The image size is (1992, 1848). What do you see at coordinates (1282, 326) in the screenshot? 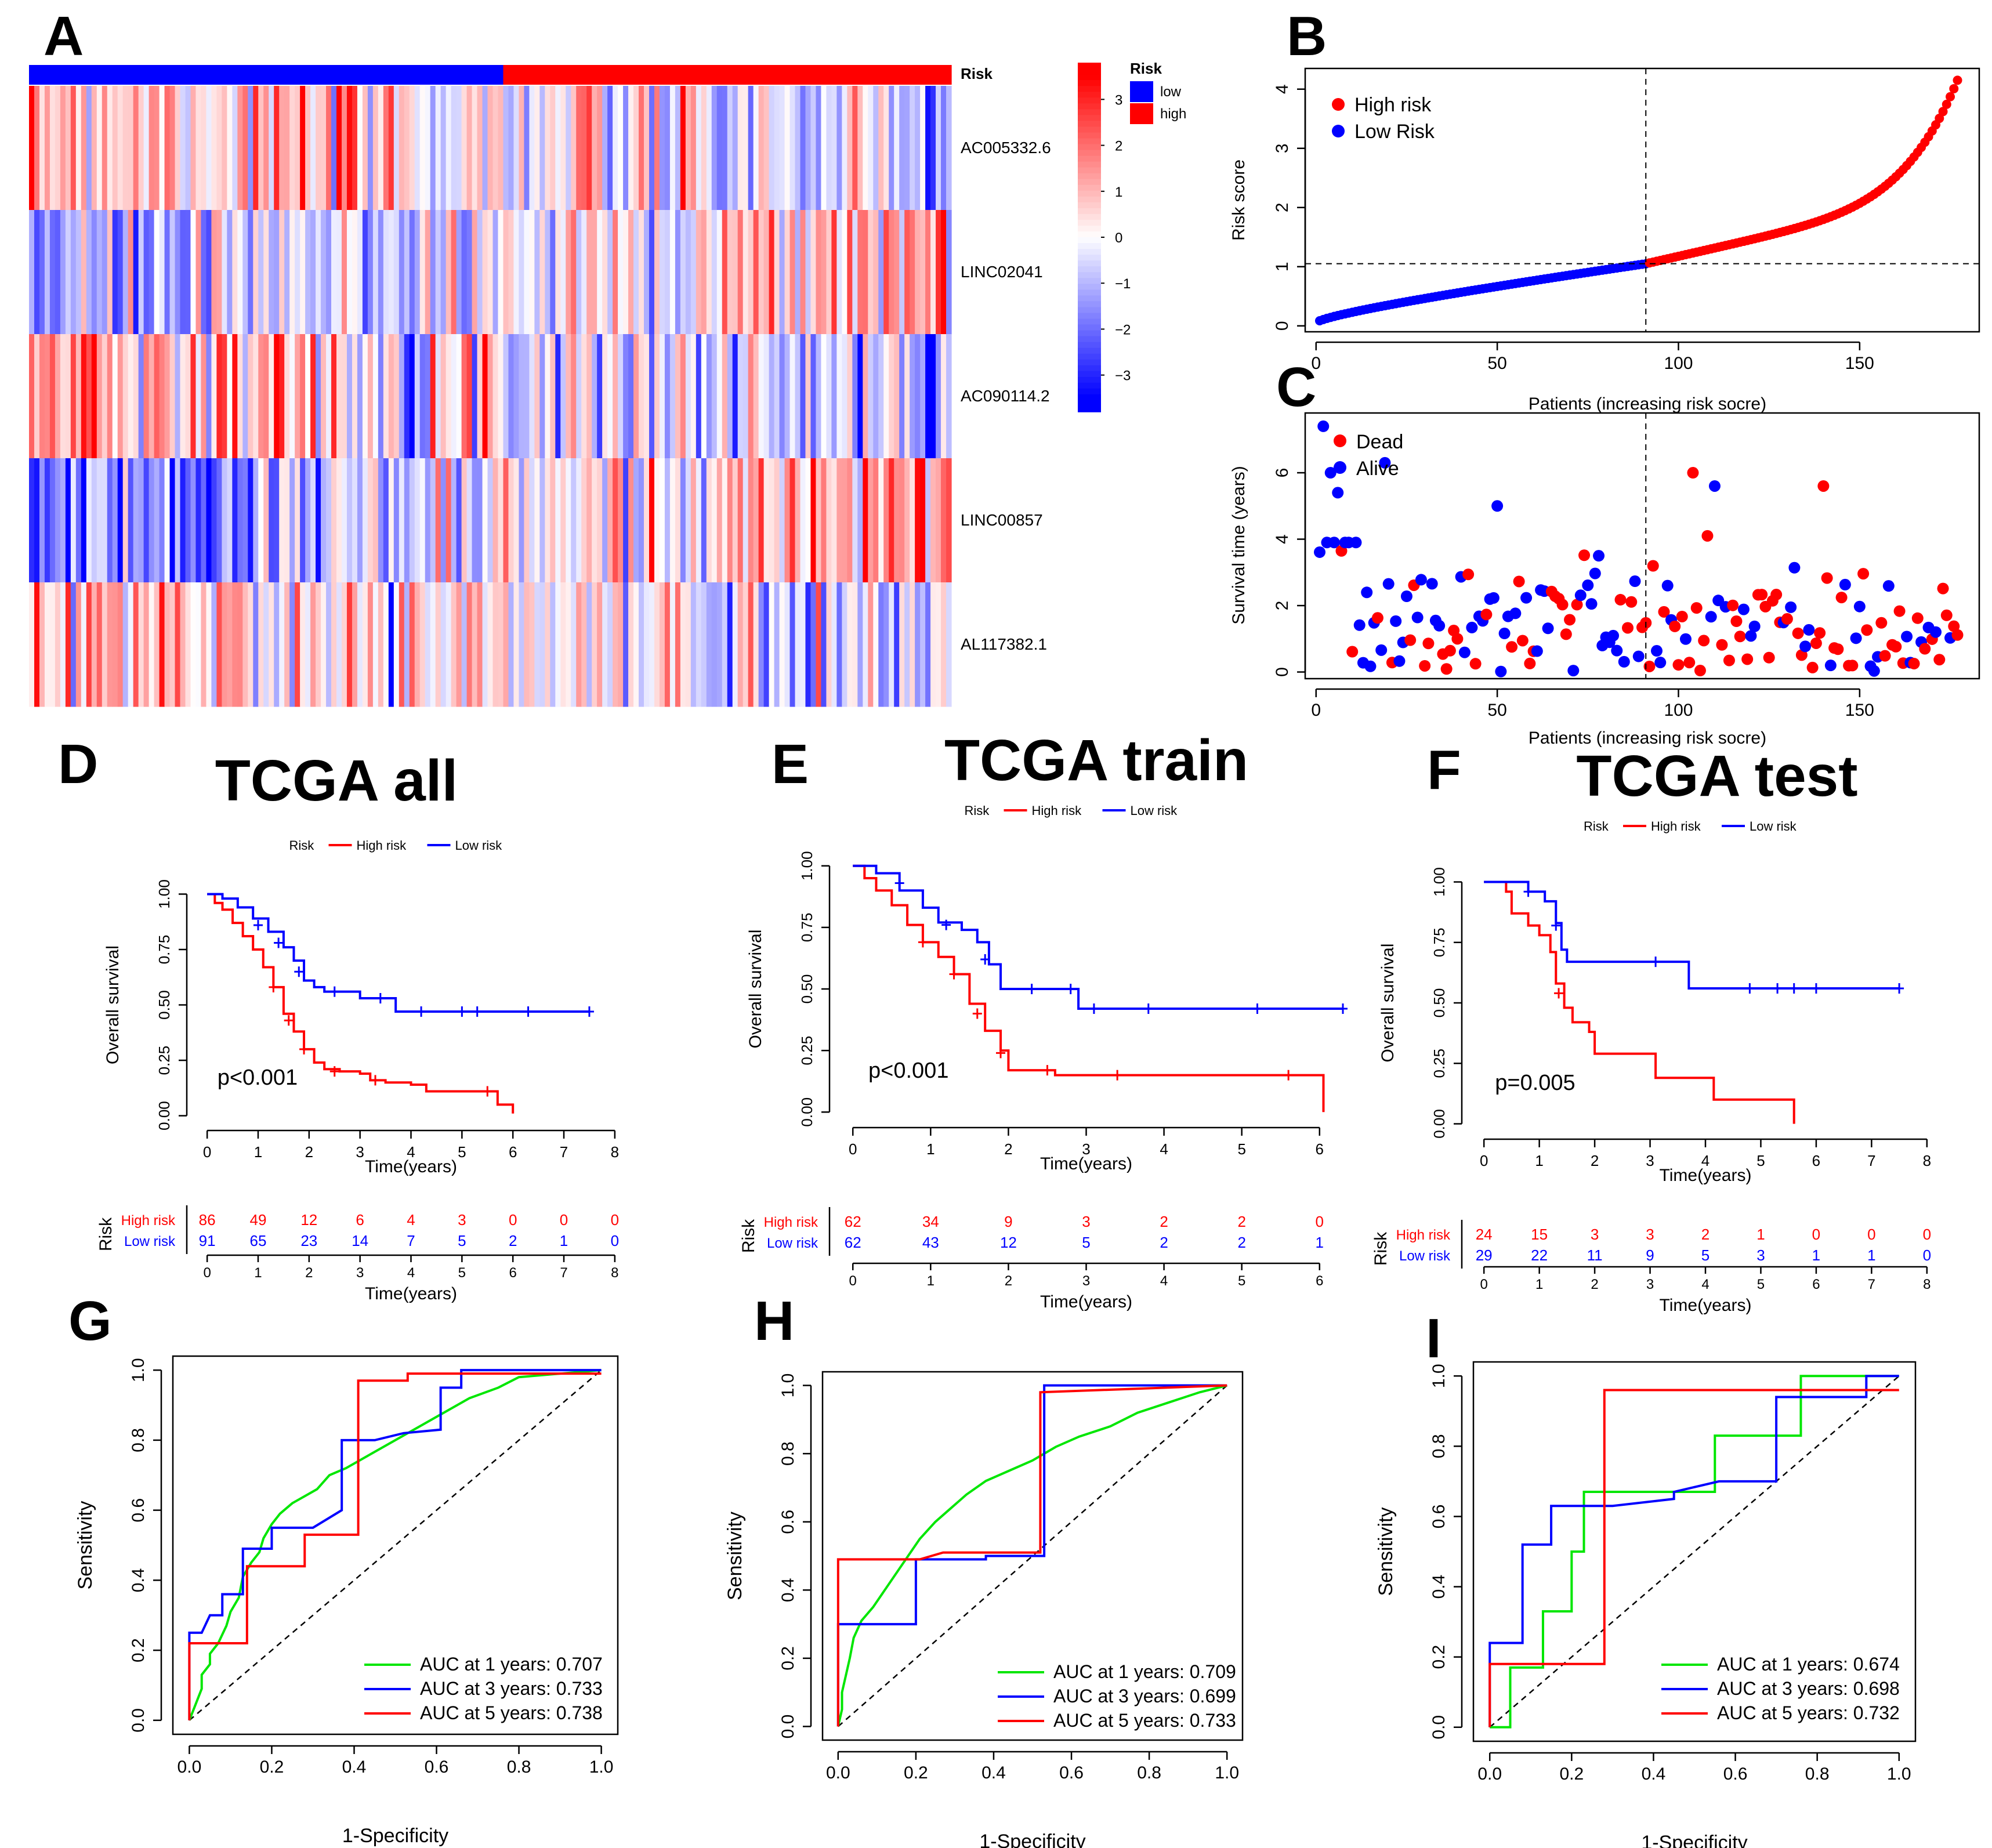
I see `y-tick-label: 0` at bounding box center [1282, 326].